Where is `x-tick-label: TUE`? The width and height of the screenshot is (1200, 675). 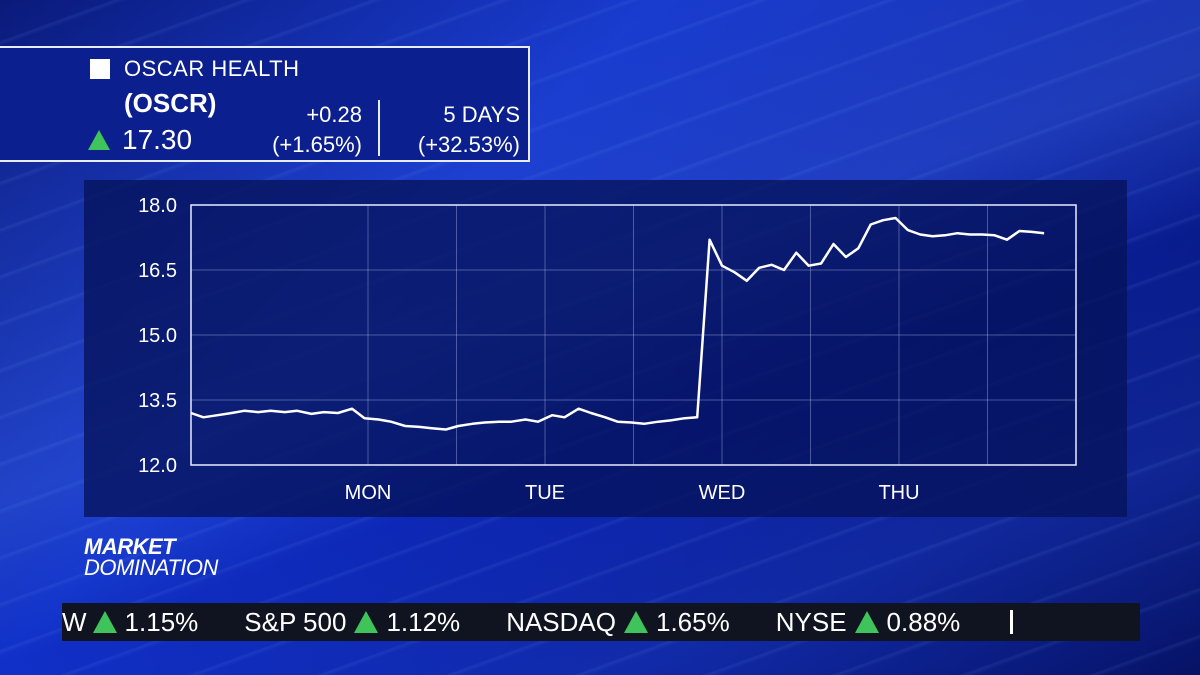
x-tick-label: TUE is located at coordinates (545, 493).